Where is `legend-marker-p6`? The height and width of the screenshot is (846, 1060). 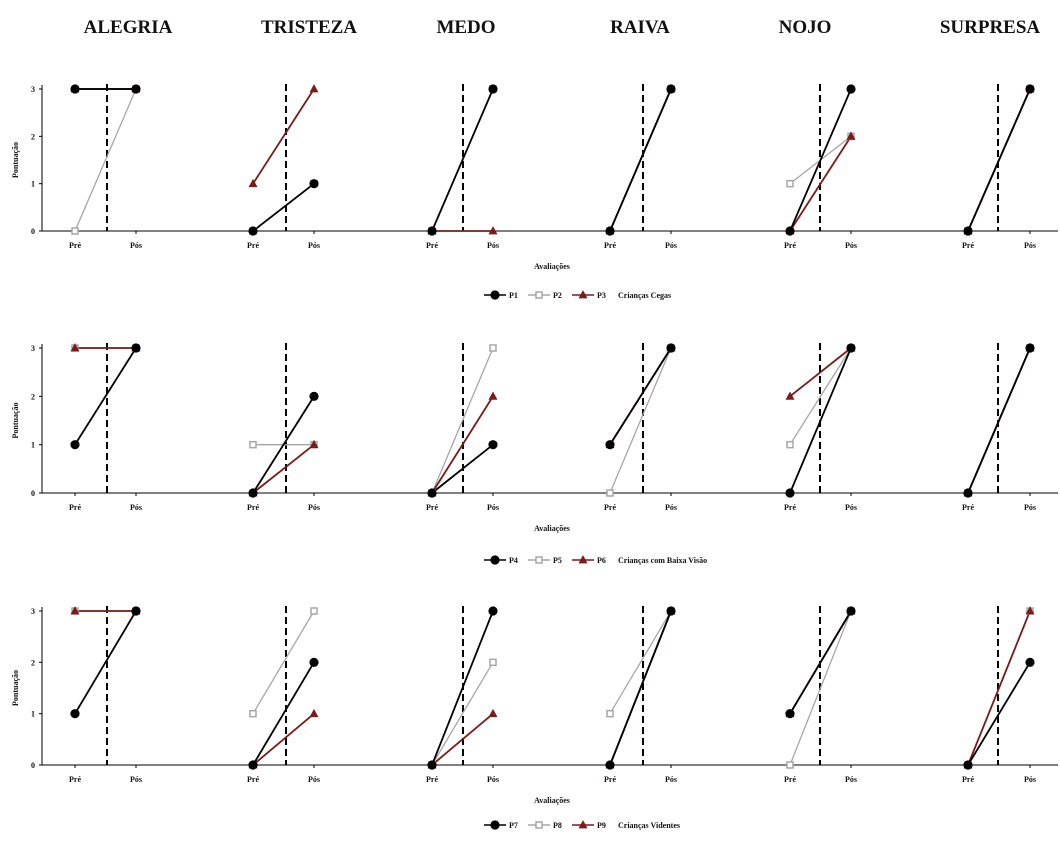 legend-marker-p6 is located at coordinates (583, 559).